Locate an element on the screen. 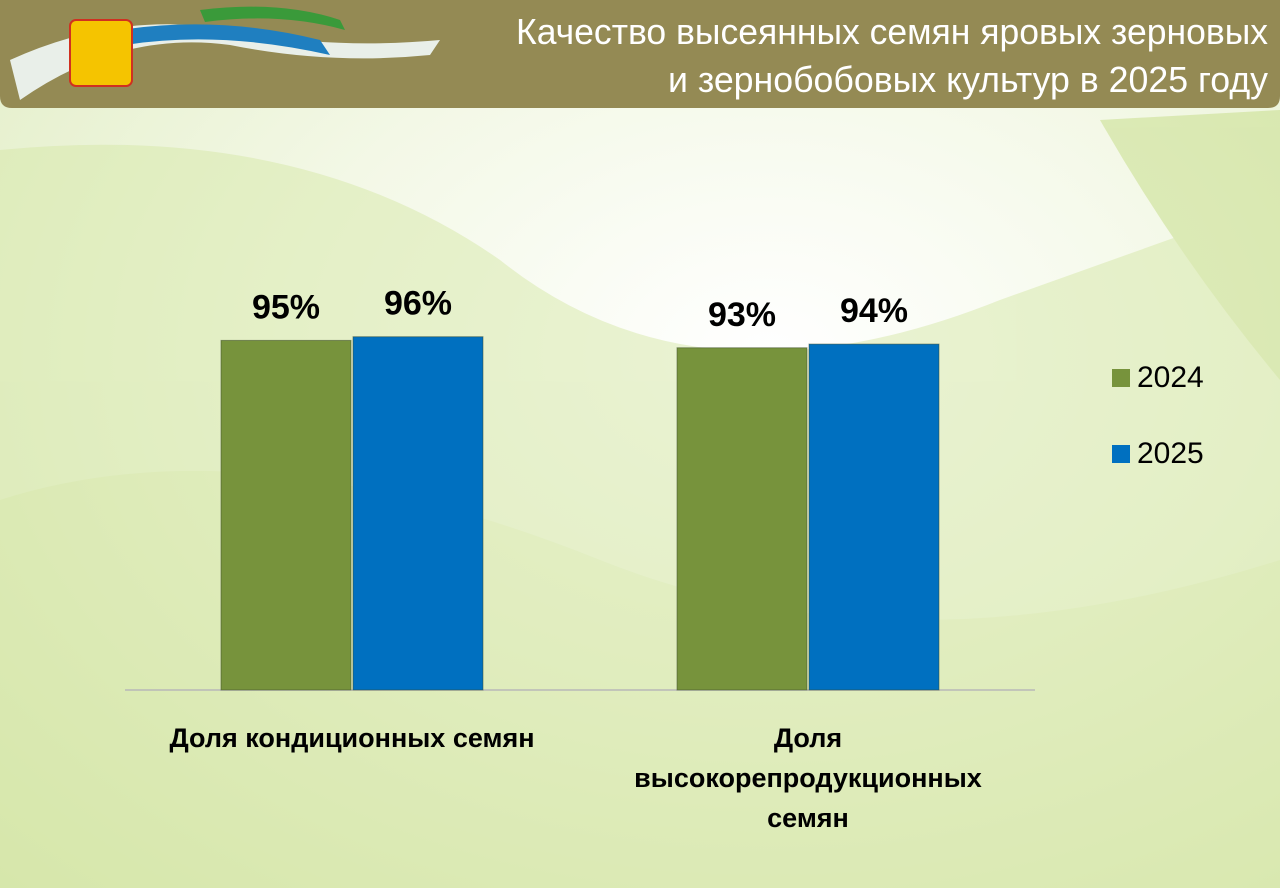  x-tick-label: Доля высокорепродукционных семян is located at coordinates (808, 778).